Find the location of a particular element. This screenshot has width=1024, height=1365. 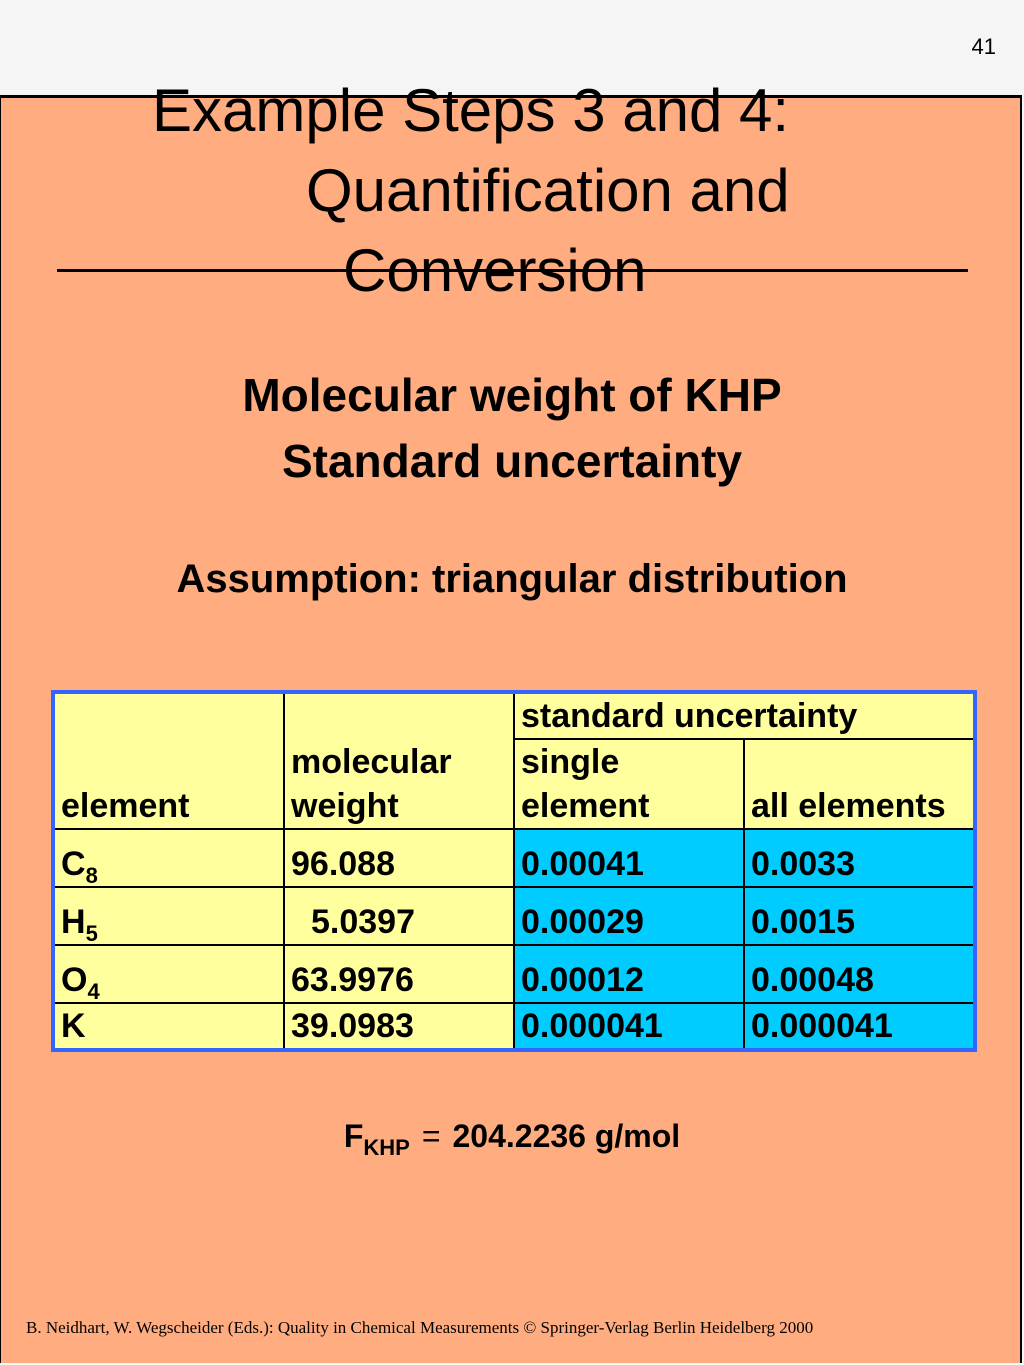

header-mw-line-1: molecular is located at coordinates (371, 762).